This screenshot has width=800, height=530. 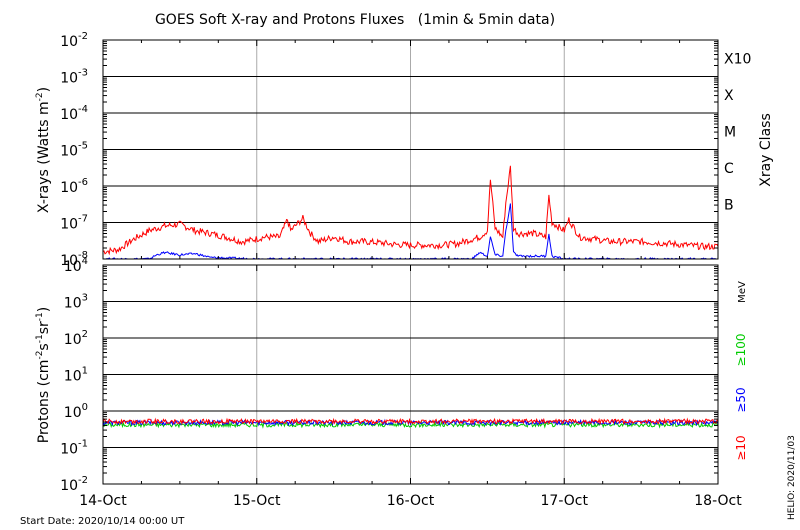 I want to click on xray-y-tick-label: 10⁻⁸, so click(x=74, y=259).